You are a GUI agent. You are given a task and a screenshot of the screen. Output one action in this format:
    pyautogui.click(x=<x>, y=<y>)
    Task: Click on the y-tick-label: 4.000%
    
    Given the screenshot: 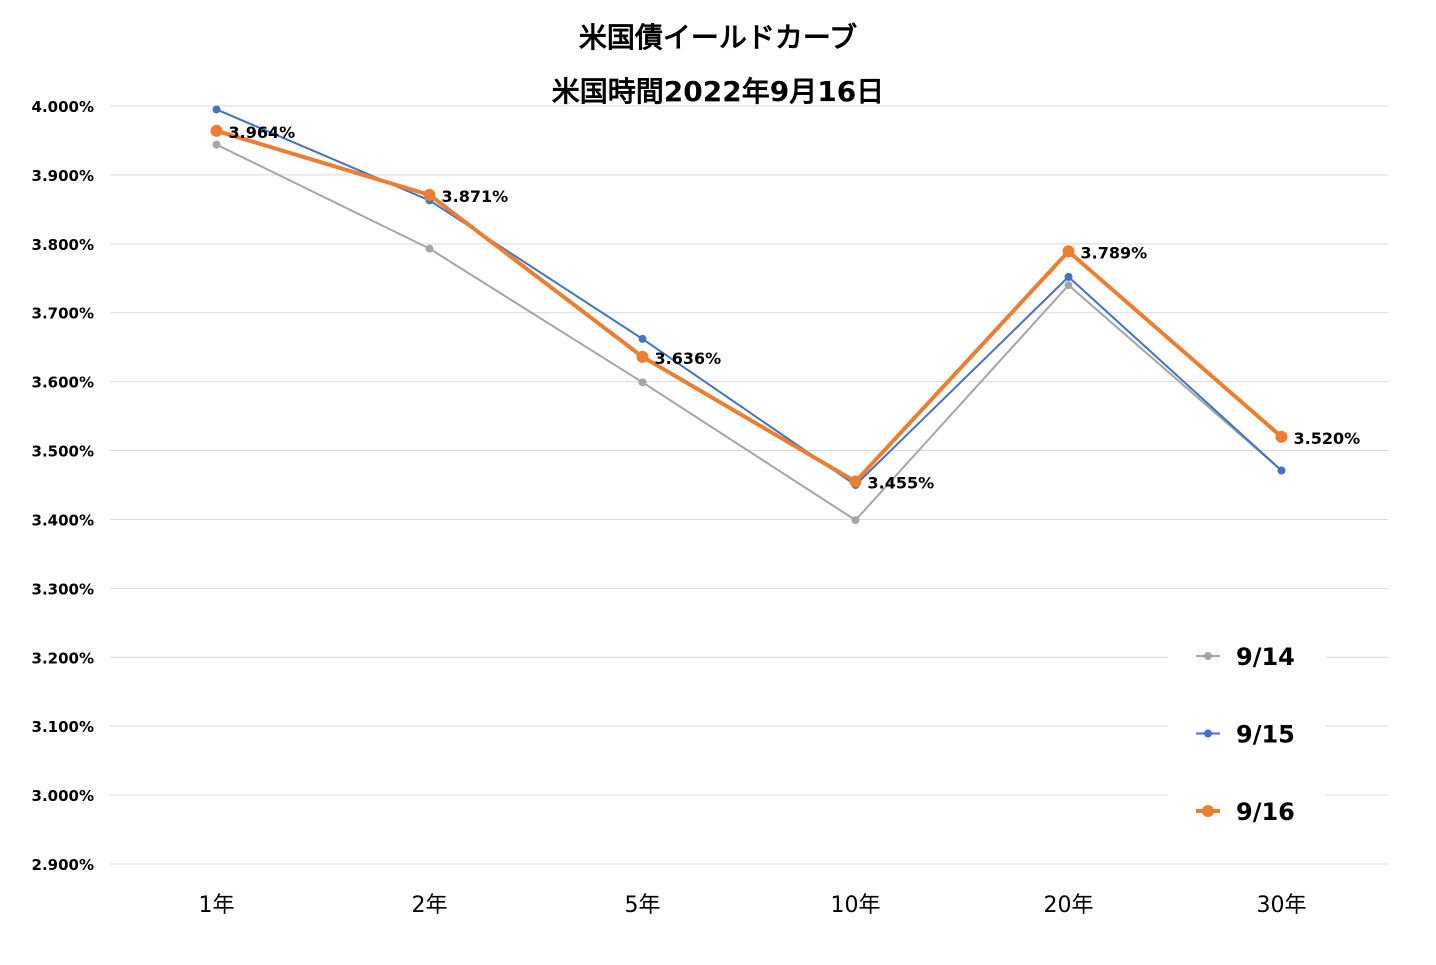 What is the action you would take?
    pyautogui.click(x=63, y=107)
    